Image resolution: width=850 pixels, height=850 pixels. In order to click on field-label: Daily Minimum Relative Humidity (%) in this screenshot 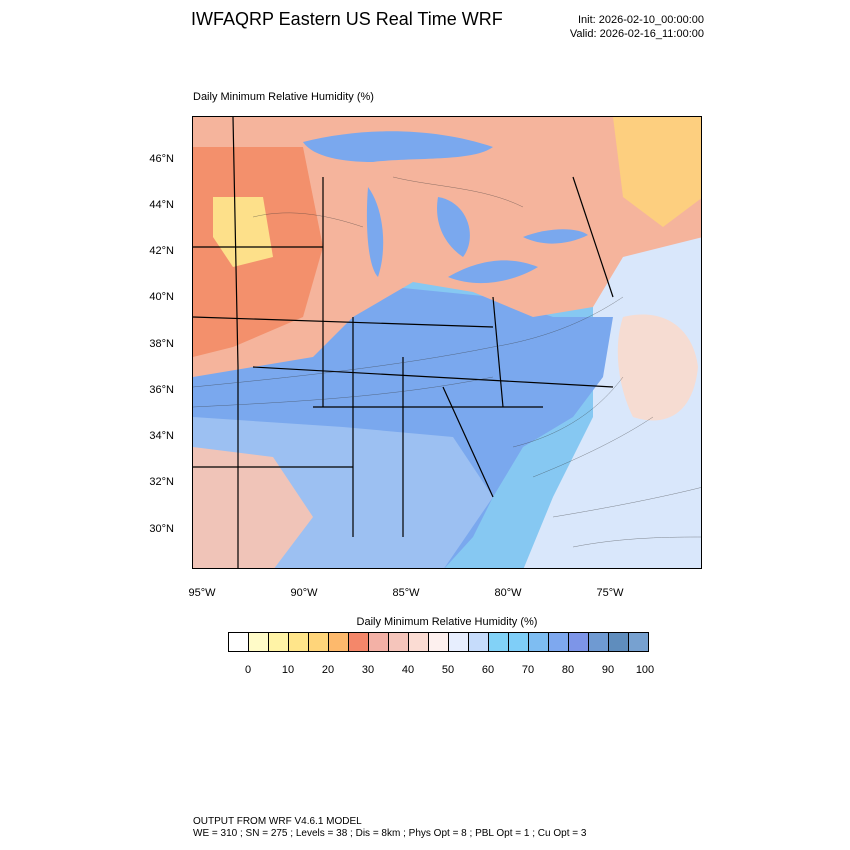, I will do `click(283, 97)`.